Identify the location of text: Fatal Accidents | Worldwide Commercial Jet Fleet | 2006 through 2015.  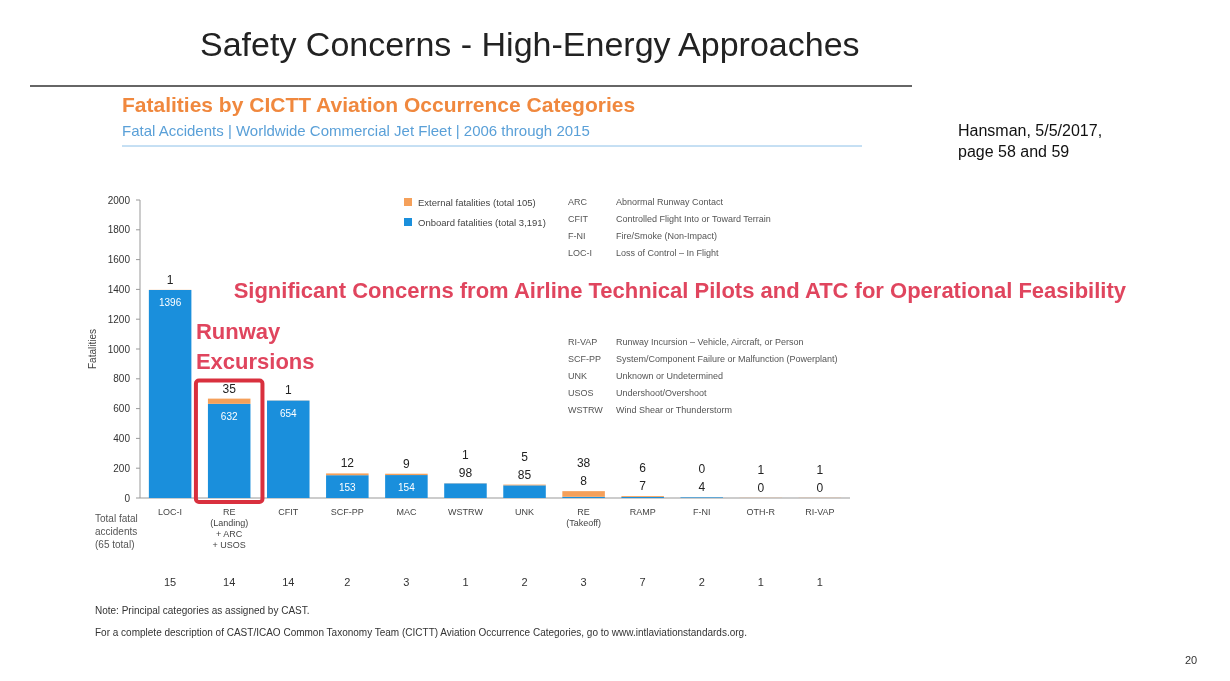
(356, 130).